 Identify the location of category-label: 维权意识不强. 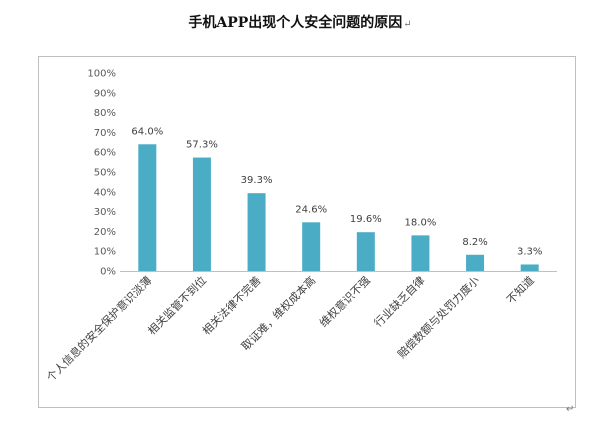
(344, 301).